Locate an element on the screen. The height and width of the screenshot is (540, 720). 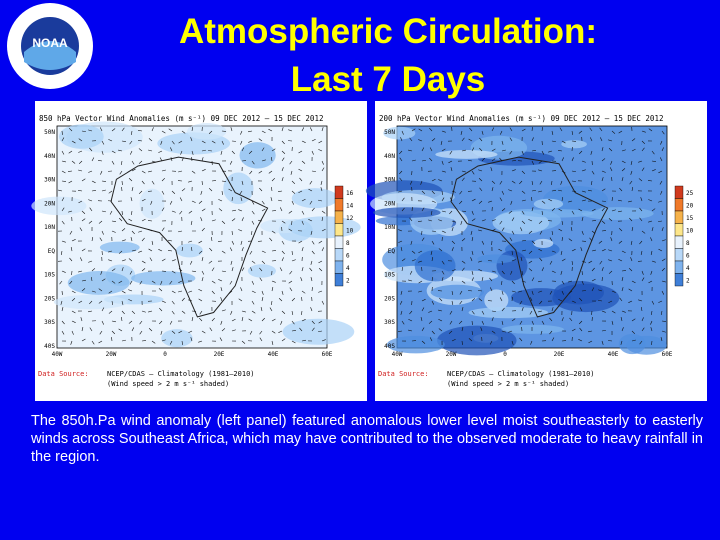
lon-label: 40W is located at coordinates (397, 354).